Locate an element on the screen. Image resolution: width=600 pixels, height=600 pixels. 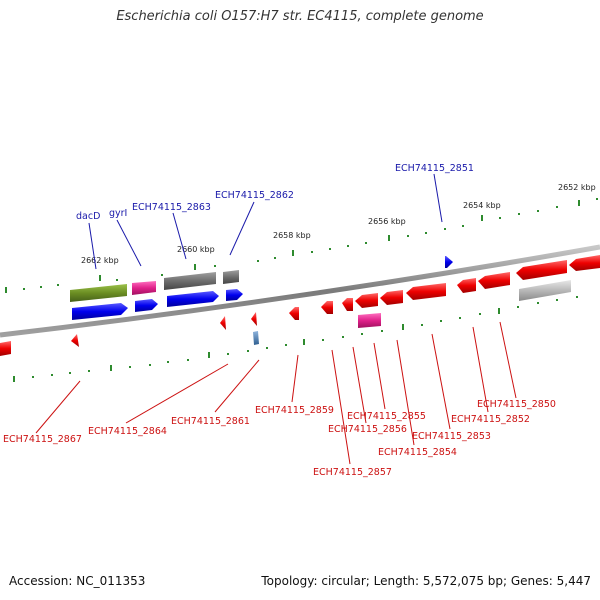
gene-gyrI is located at coordinates (144, 288).